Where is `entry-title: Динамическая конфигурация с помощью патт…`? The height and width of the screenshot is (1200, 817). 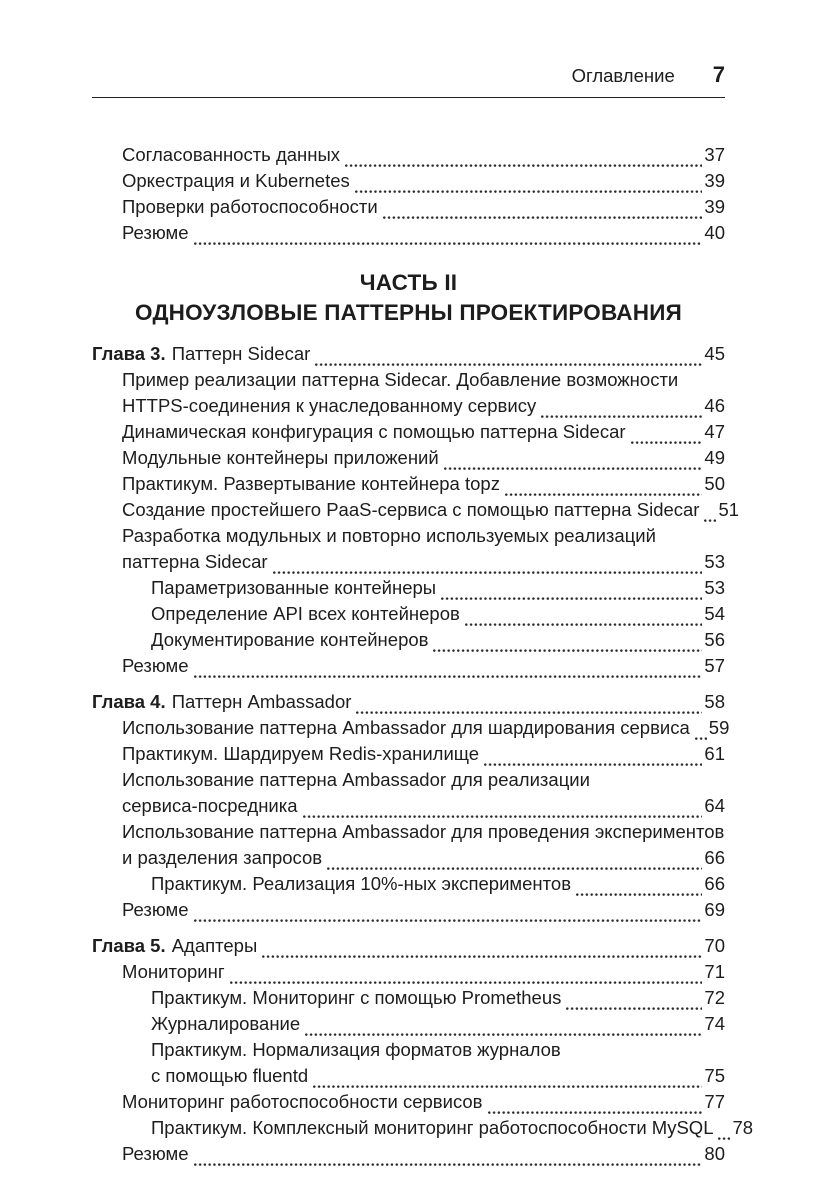 entry-title: Динамическая конфигурация с помощью патт… is located at coordinates (374, 431).